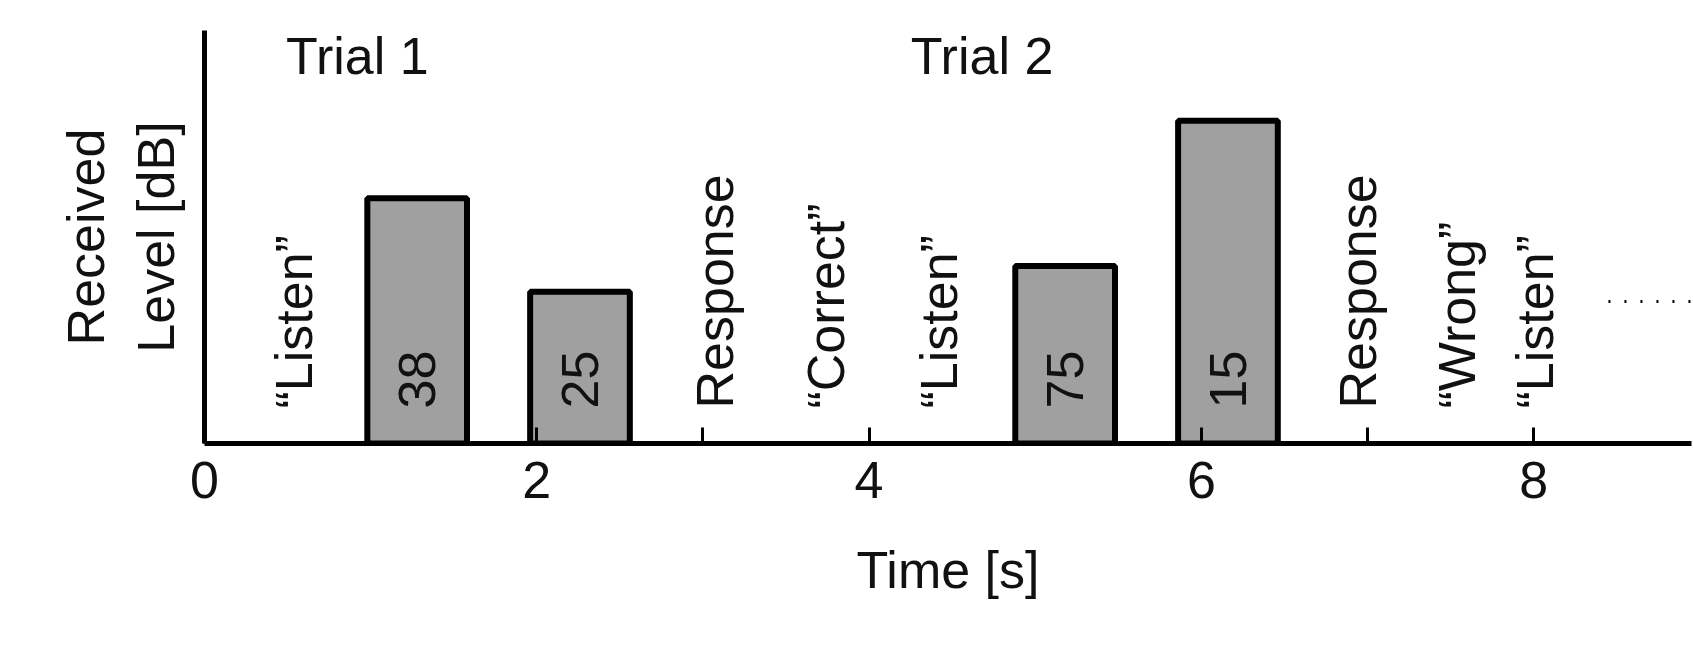 The height and width of the screenshot is (658, 1693). What do you see at coordinates (1534, 479) in the screenshot?
I see `x-tick-label: 8` at bounding box center [1534, 479].